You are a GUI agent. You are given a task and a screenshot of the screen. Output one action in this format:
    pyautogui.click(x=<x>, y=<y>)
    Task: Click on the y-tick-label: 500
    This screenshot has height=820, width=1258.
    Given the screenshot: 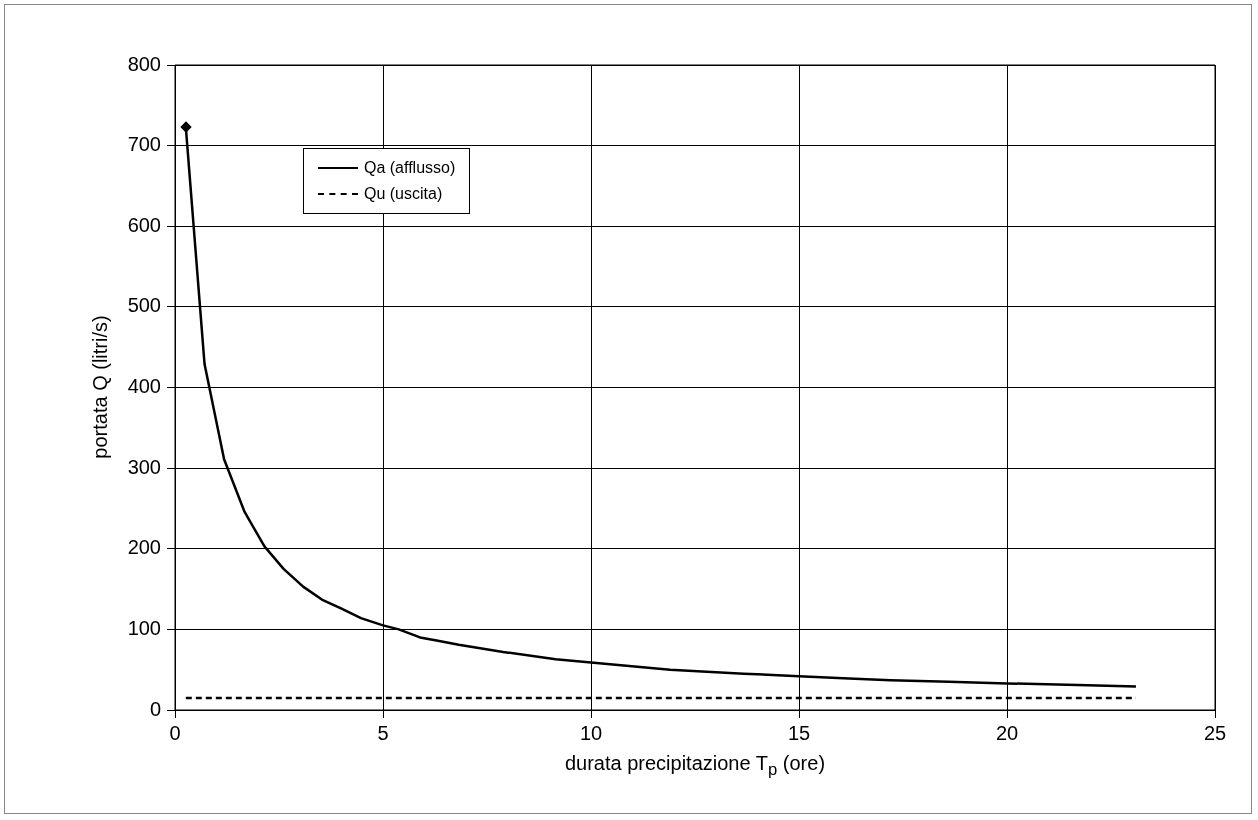 What is the action you would take?
    pyautogui.click(x=144, y=305)
    